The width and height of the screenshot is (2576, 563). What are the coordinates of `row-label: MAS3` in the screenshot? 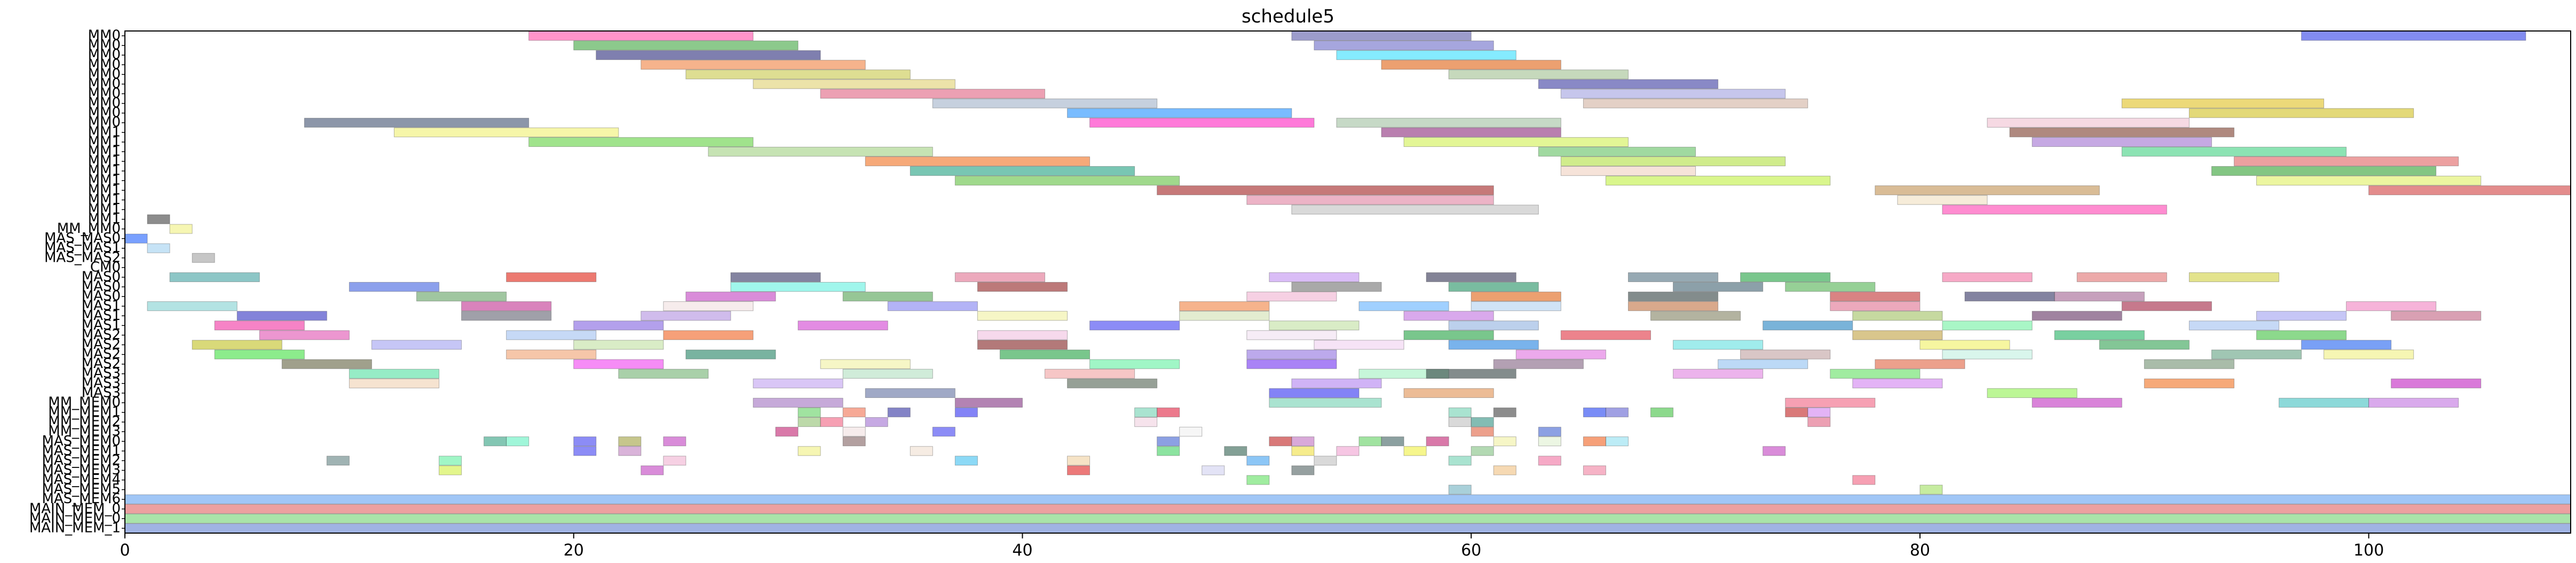 It's located at (101, 383).